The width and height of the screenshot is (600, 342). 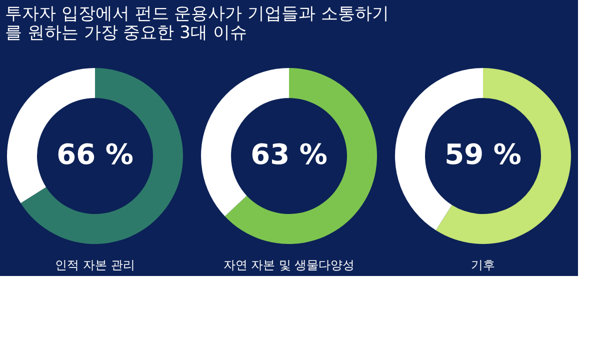 I want to click on text: 기후, so click(x=483, y=265).